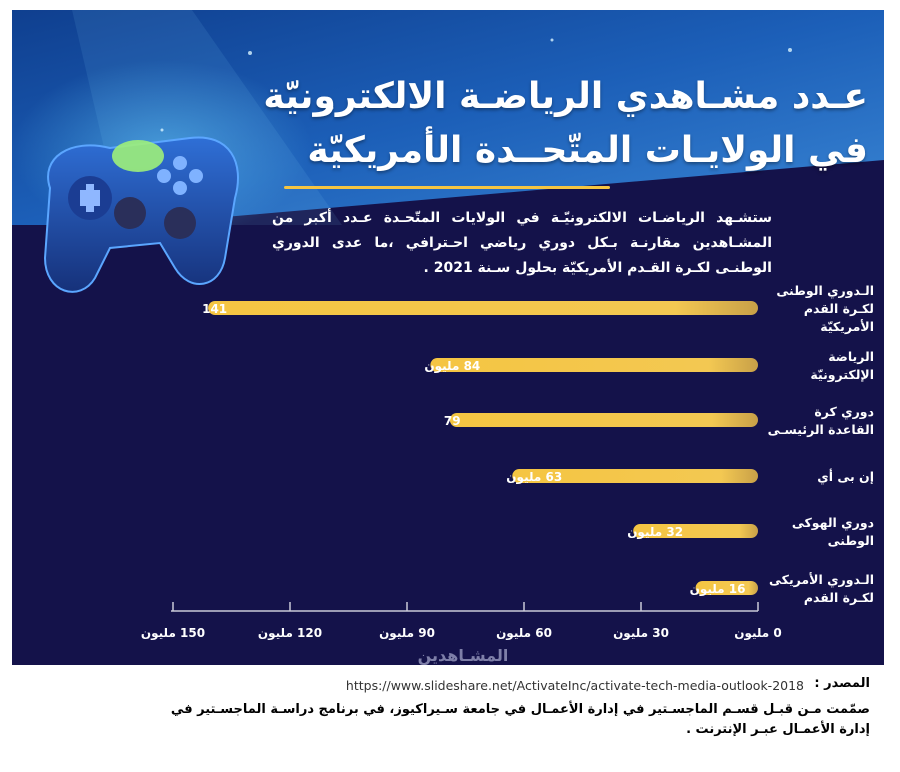 This screenshot has height=772, width=900. Describe the element at coordinates (821, 579) in the screenshot. I see `category-label: الـدوري الأمريكى` at that location.